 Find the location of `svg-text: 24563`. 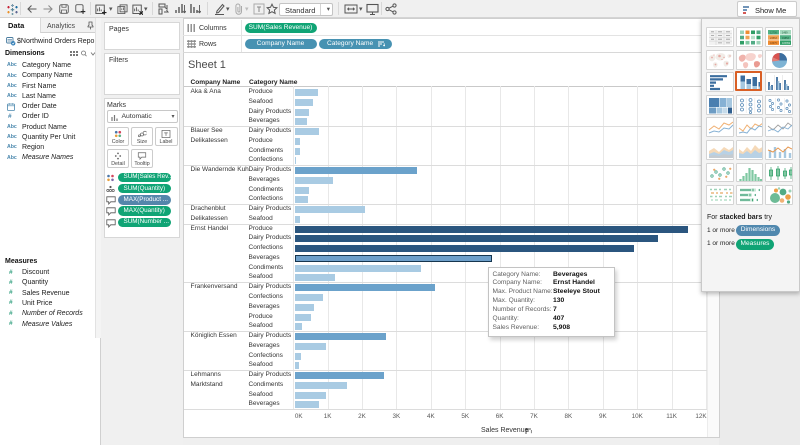

svg-text: 24563 is located at coordinates (774, 38).